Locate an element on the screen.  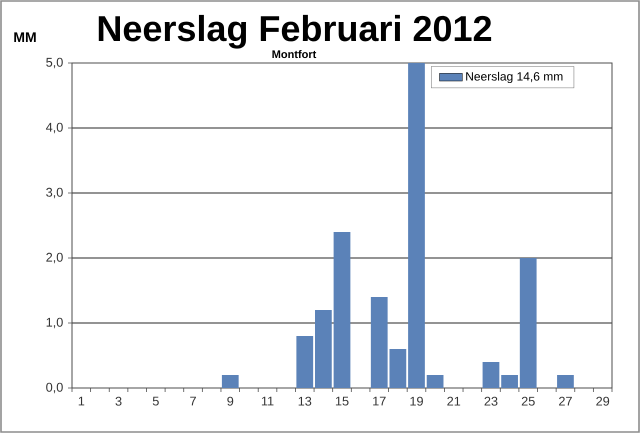
y-tick-label: 5,0 is located at coordinates (54, 63).